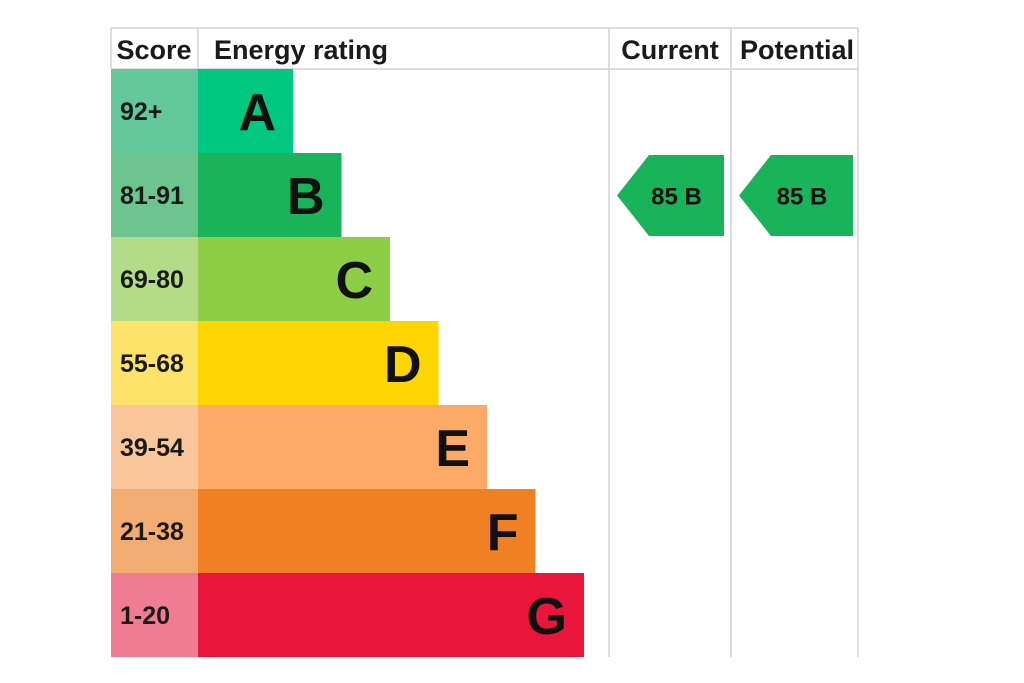 The height and width of the screenshot is (683, 1024). I want to click on band-bar-a, so click(245, 111).